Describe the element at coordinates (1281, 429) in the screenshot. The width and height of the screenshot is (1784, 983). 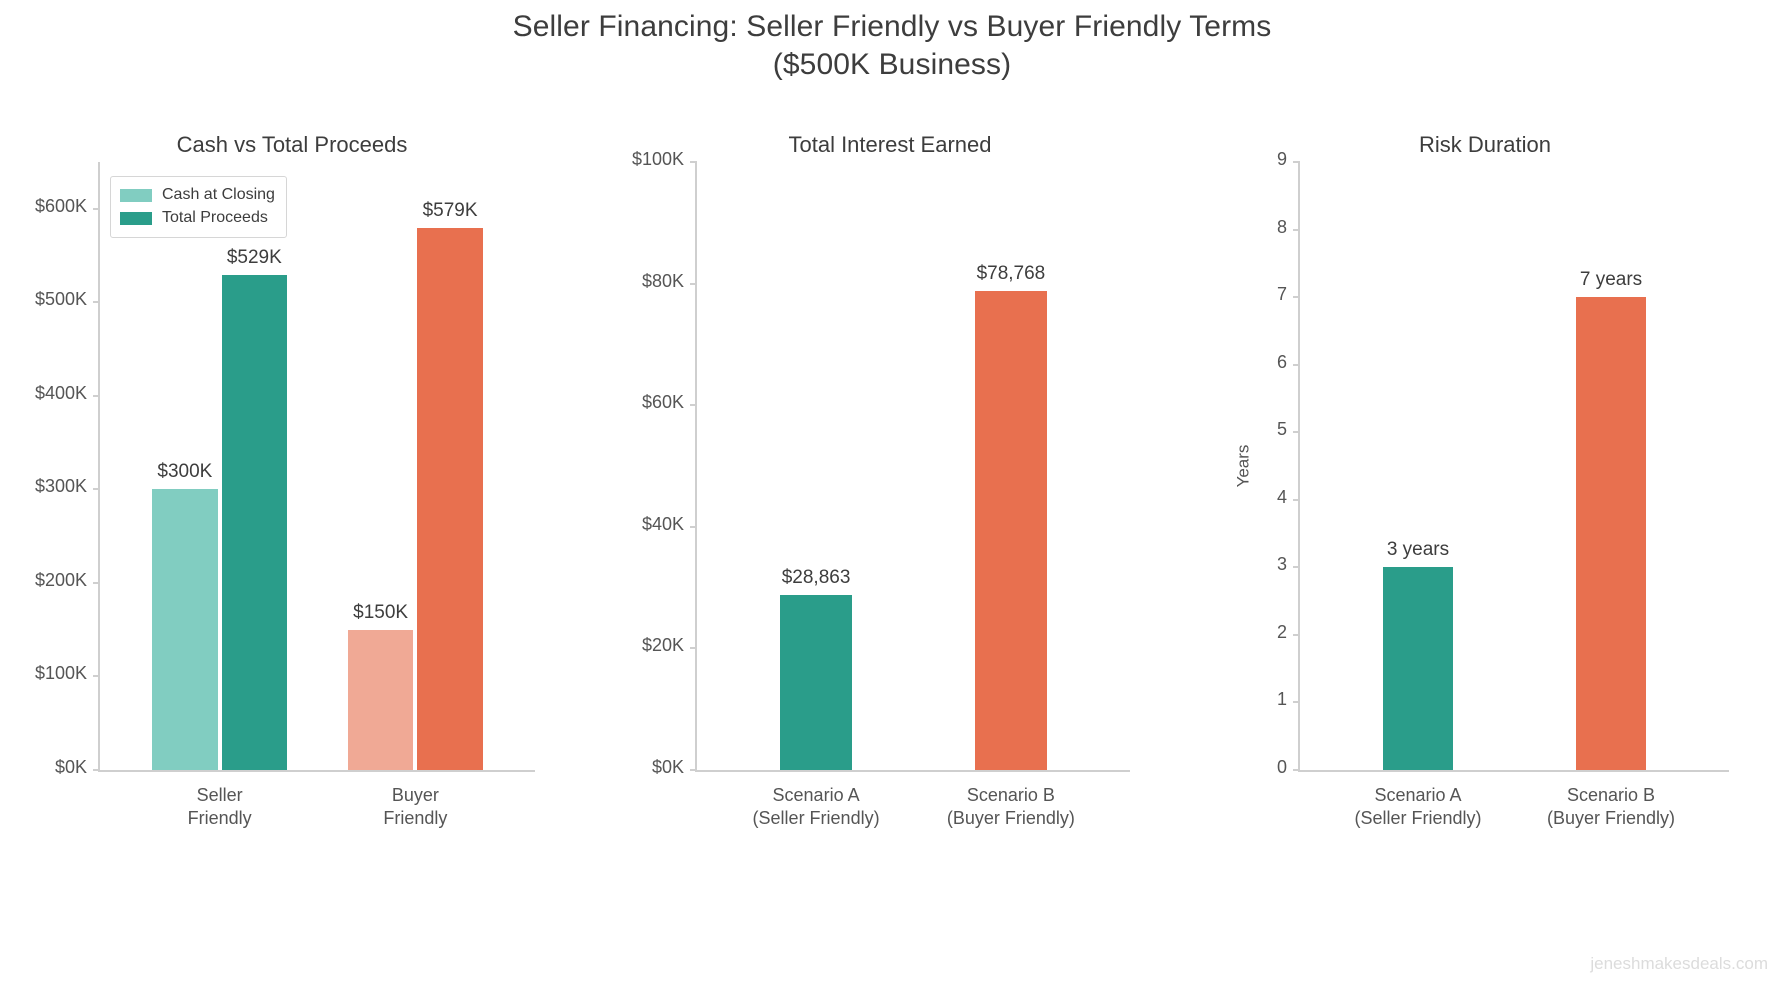
I see `y-tick-label-risk-5: 5` at that location.